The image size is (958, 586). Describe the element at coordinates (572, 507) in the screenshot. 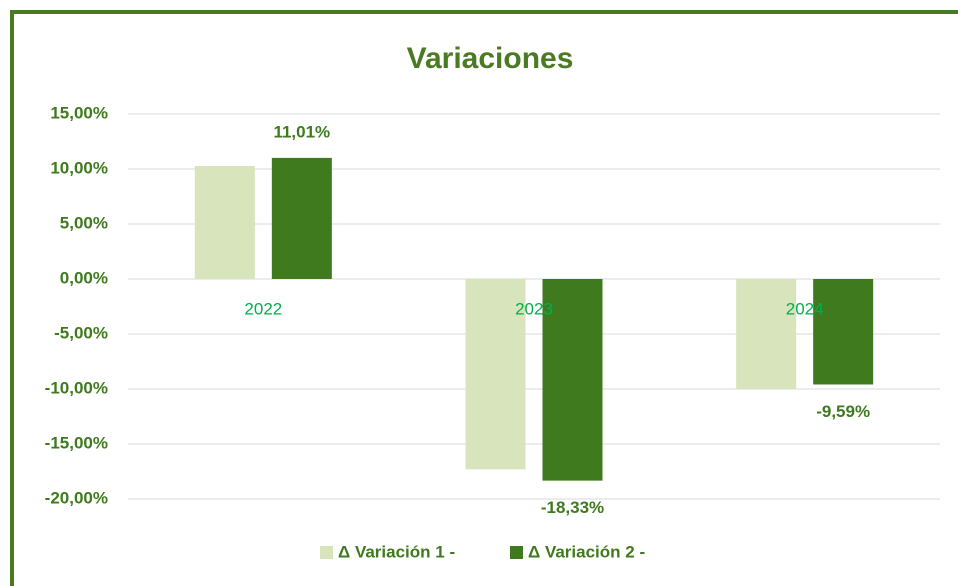

I see `data-label: -18,33%` at that location.